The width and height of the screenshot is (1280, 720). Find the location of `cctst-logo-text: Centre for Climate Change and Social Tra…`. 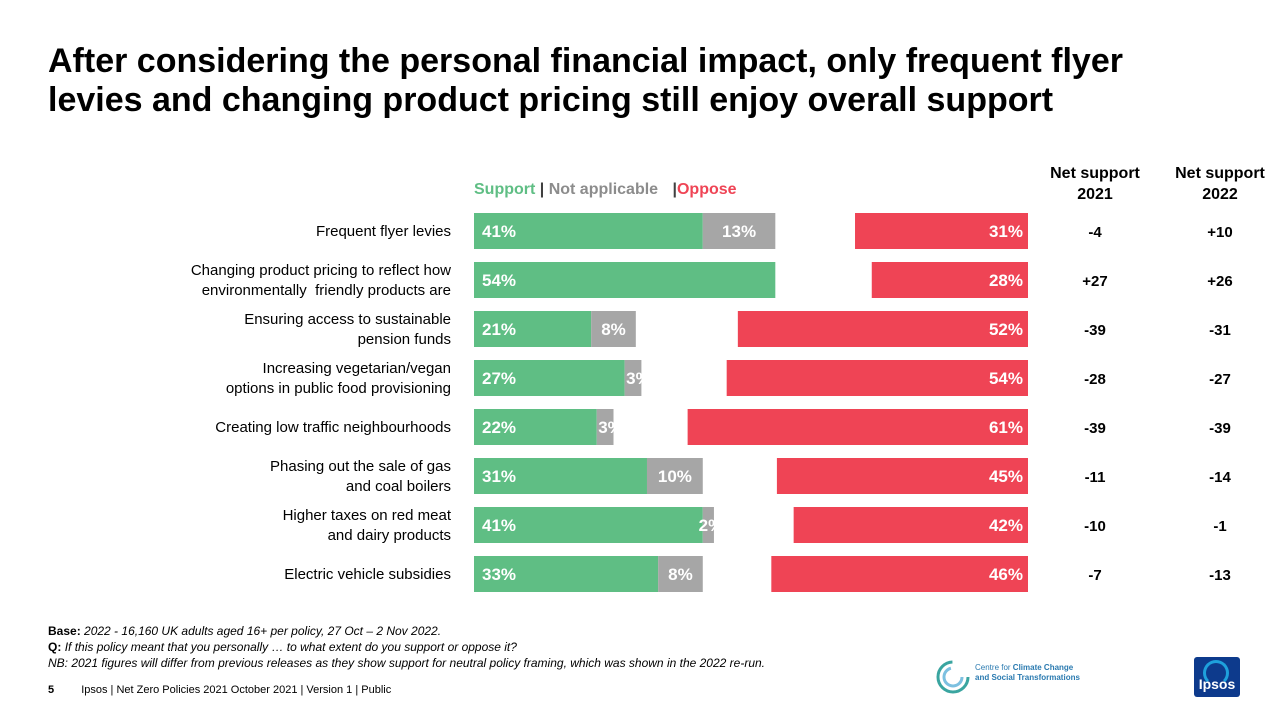

cctst-logo-text: Centre for Climate Change and Social Tra… is located at coordinates (1027, 673).